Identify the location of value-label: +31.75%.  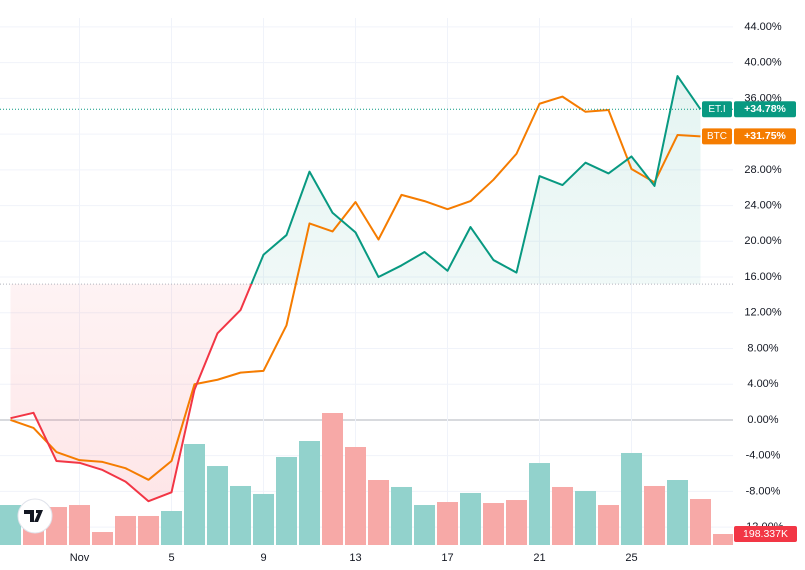
(765, 136).